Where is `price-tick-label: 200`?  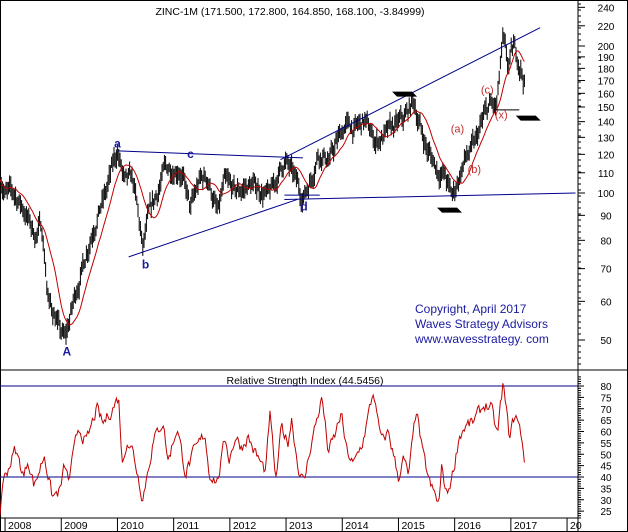
price-tick-label: 200 is located at coordinates (606, 47).